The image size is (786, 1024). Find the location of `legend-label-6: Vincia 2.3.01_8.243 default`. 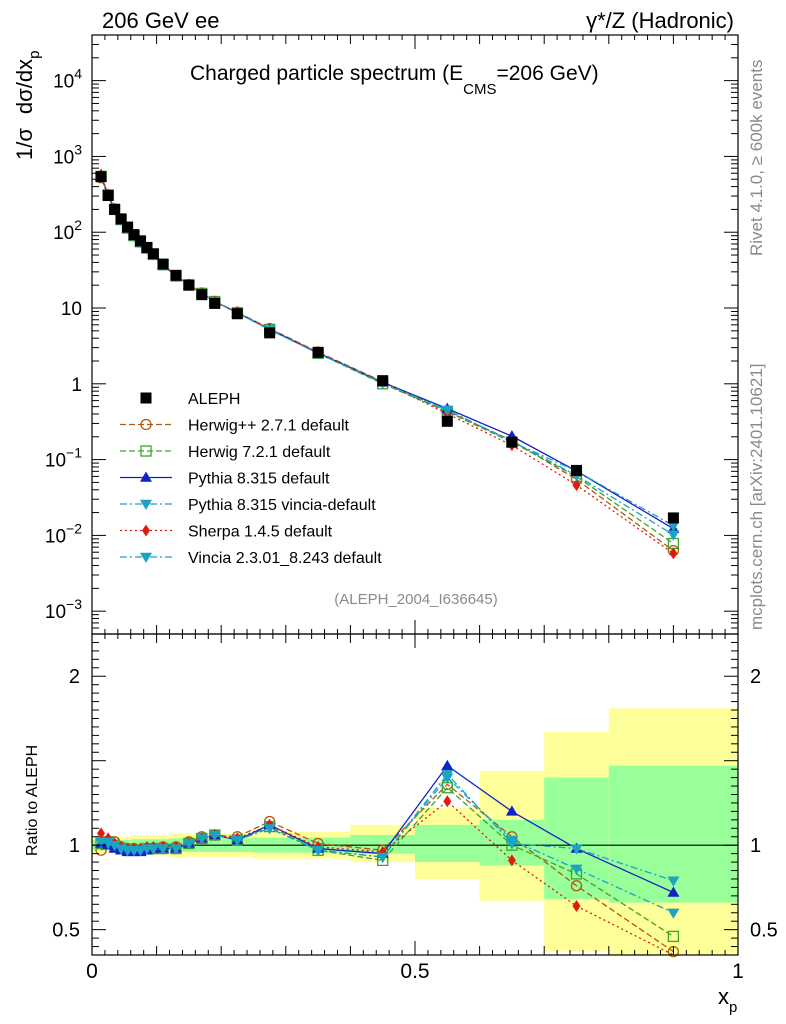

legend-label-6: Vincia 2.3.01_8.243 default is located at coordinates (285, 558).